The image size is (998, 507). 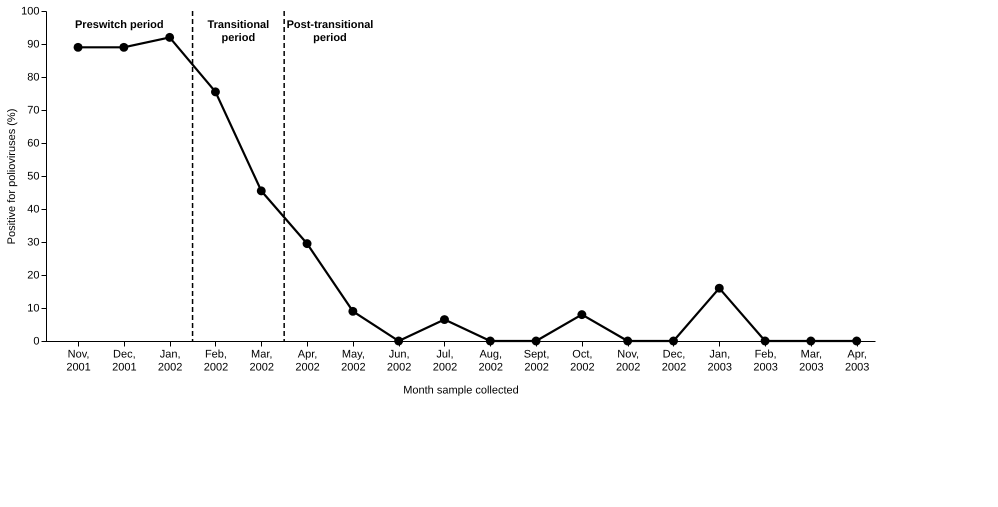 What do you see at coordinates (33, 210) in the screenshot?
I see `y-tick-label: 40` at bounding box center [33, 210].